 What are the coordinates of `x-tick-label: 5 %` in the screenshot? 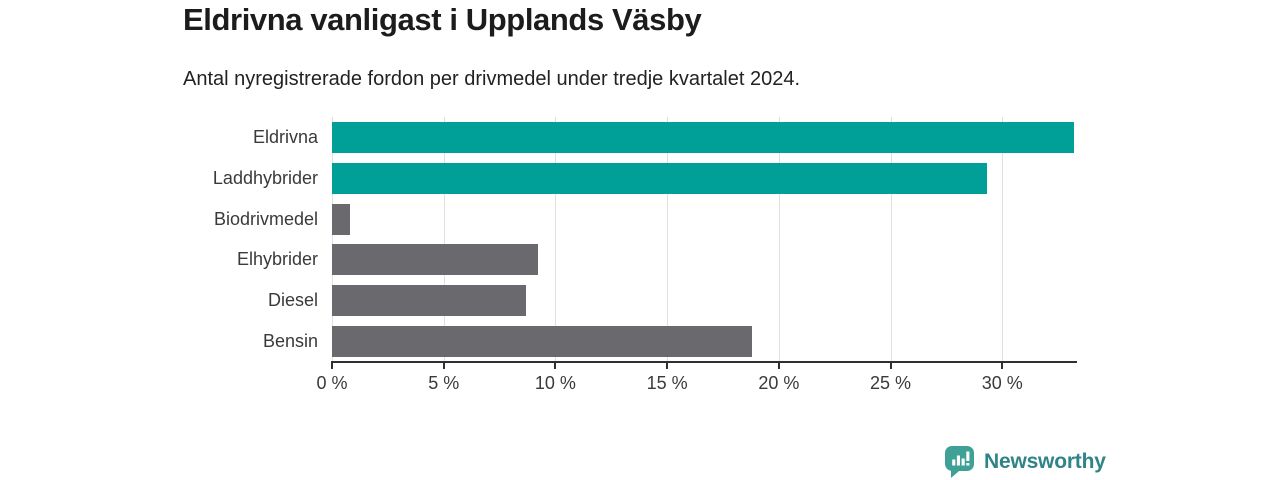 It's located at (444, 383).